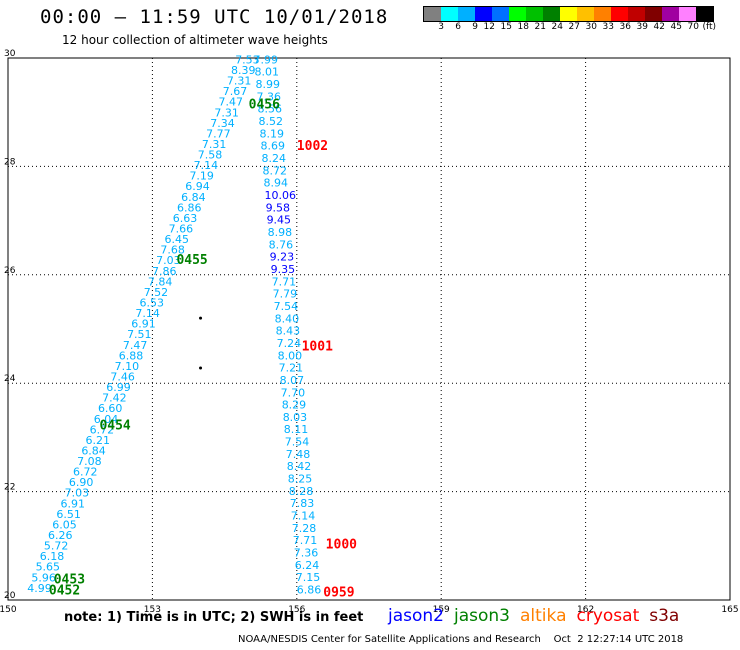 The image size is (740, 650). Describe the element at coordinates (56, 546) in the screenshot. I see `swh-value-west: 5.72` at that location.